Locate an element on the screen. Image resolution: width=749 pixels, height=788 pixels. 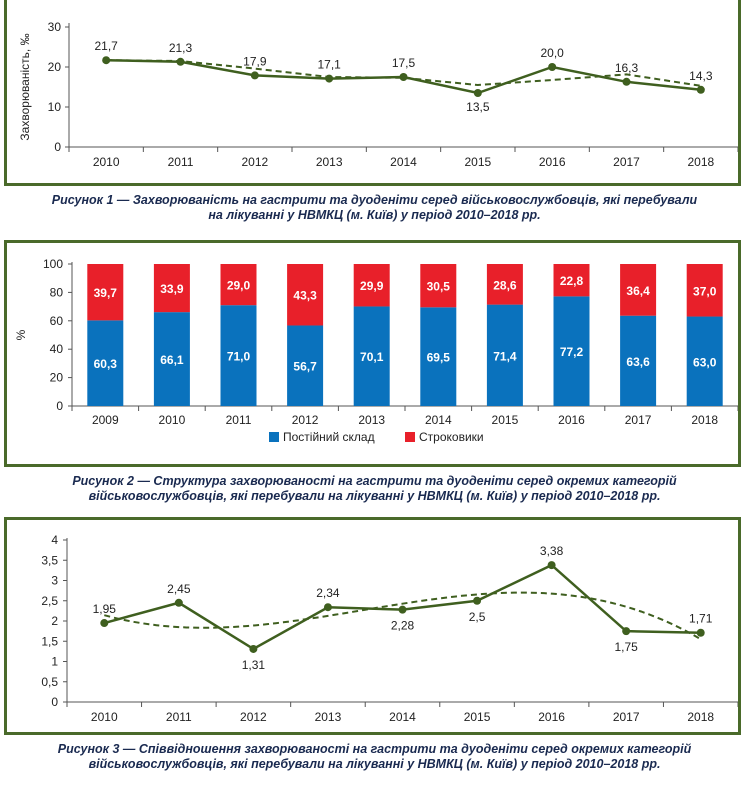
x-tick-label: 2014 is located at coordinates (438, 420).